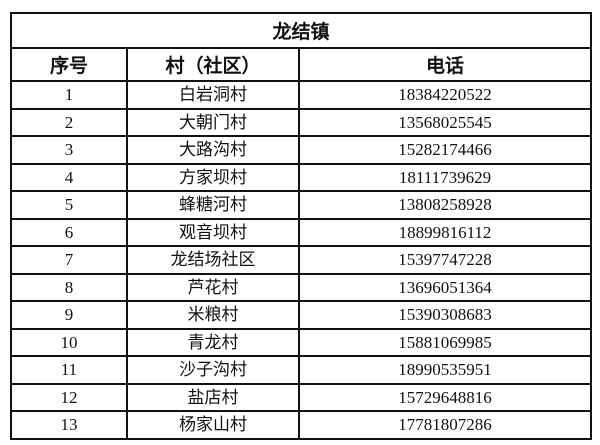 The width and height of the screenshot is (600, 445). I want to click on cell-village: 杨家山村, so click(213, 425).